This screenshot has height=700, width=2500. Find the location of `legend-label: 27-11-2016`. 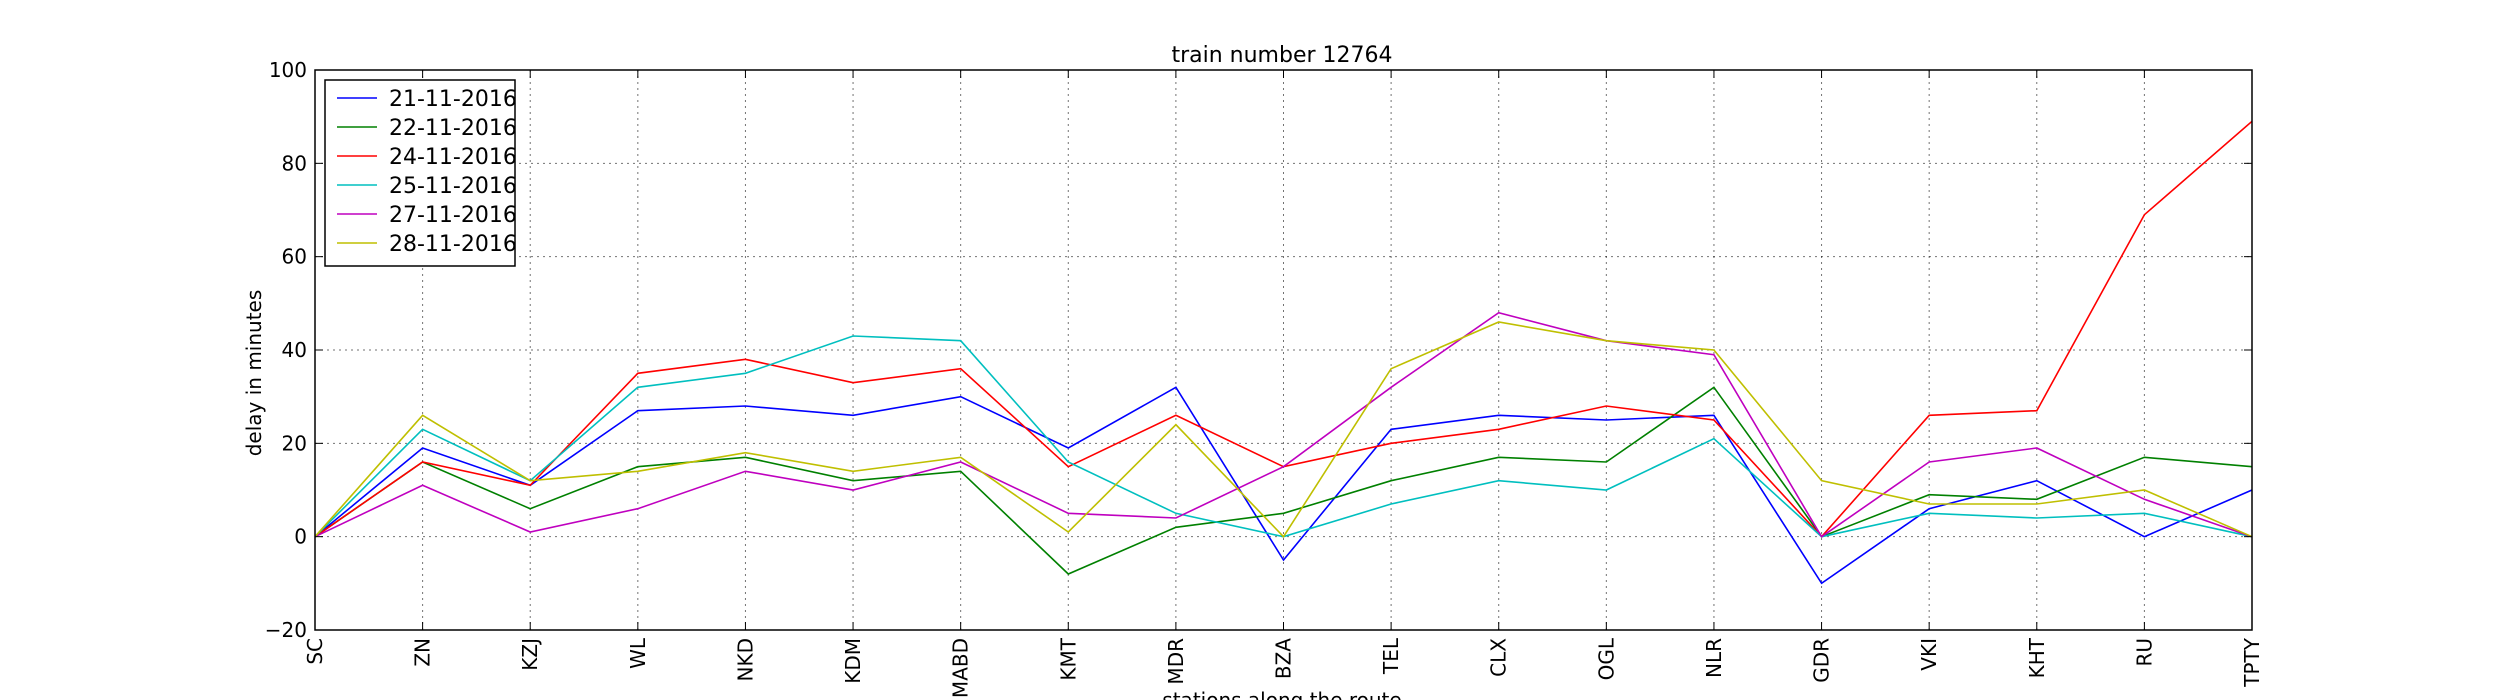

legend-label: 27-11-2016 is located at coordinates (453, 215).